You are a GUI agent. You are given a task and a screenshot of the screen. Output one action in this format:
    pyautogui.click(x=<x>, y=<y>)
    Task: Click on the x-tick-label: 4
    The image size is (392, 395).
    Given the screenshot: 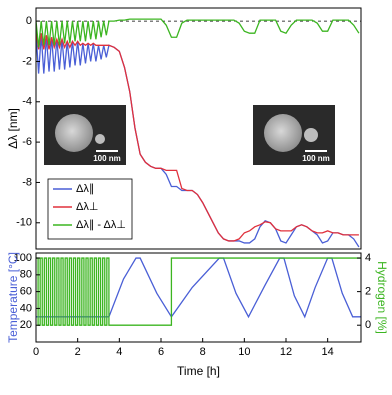 What is the action you would take?
    pyautogui.click(x=119, y=352)
    